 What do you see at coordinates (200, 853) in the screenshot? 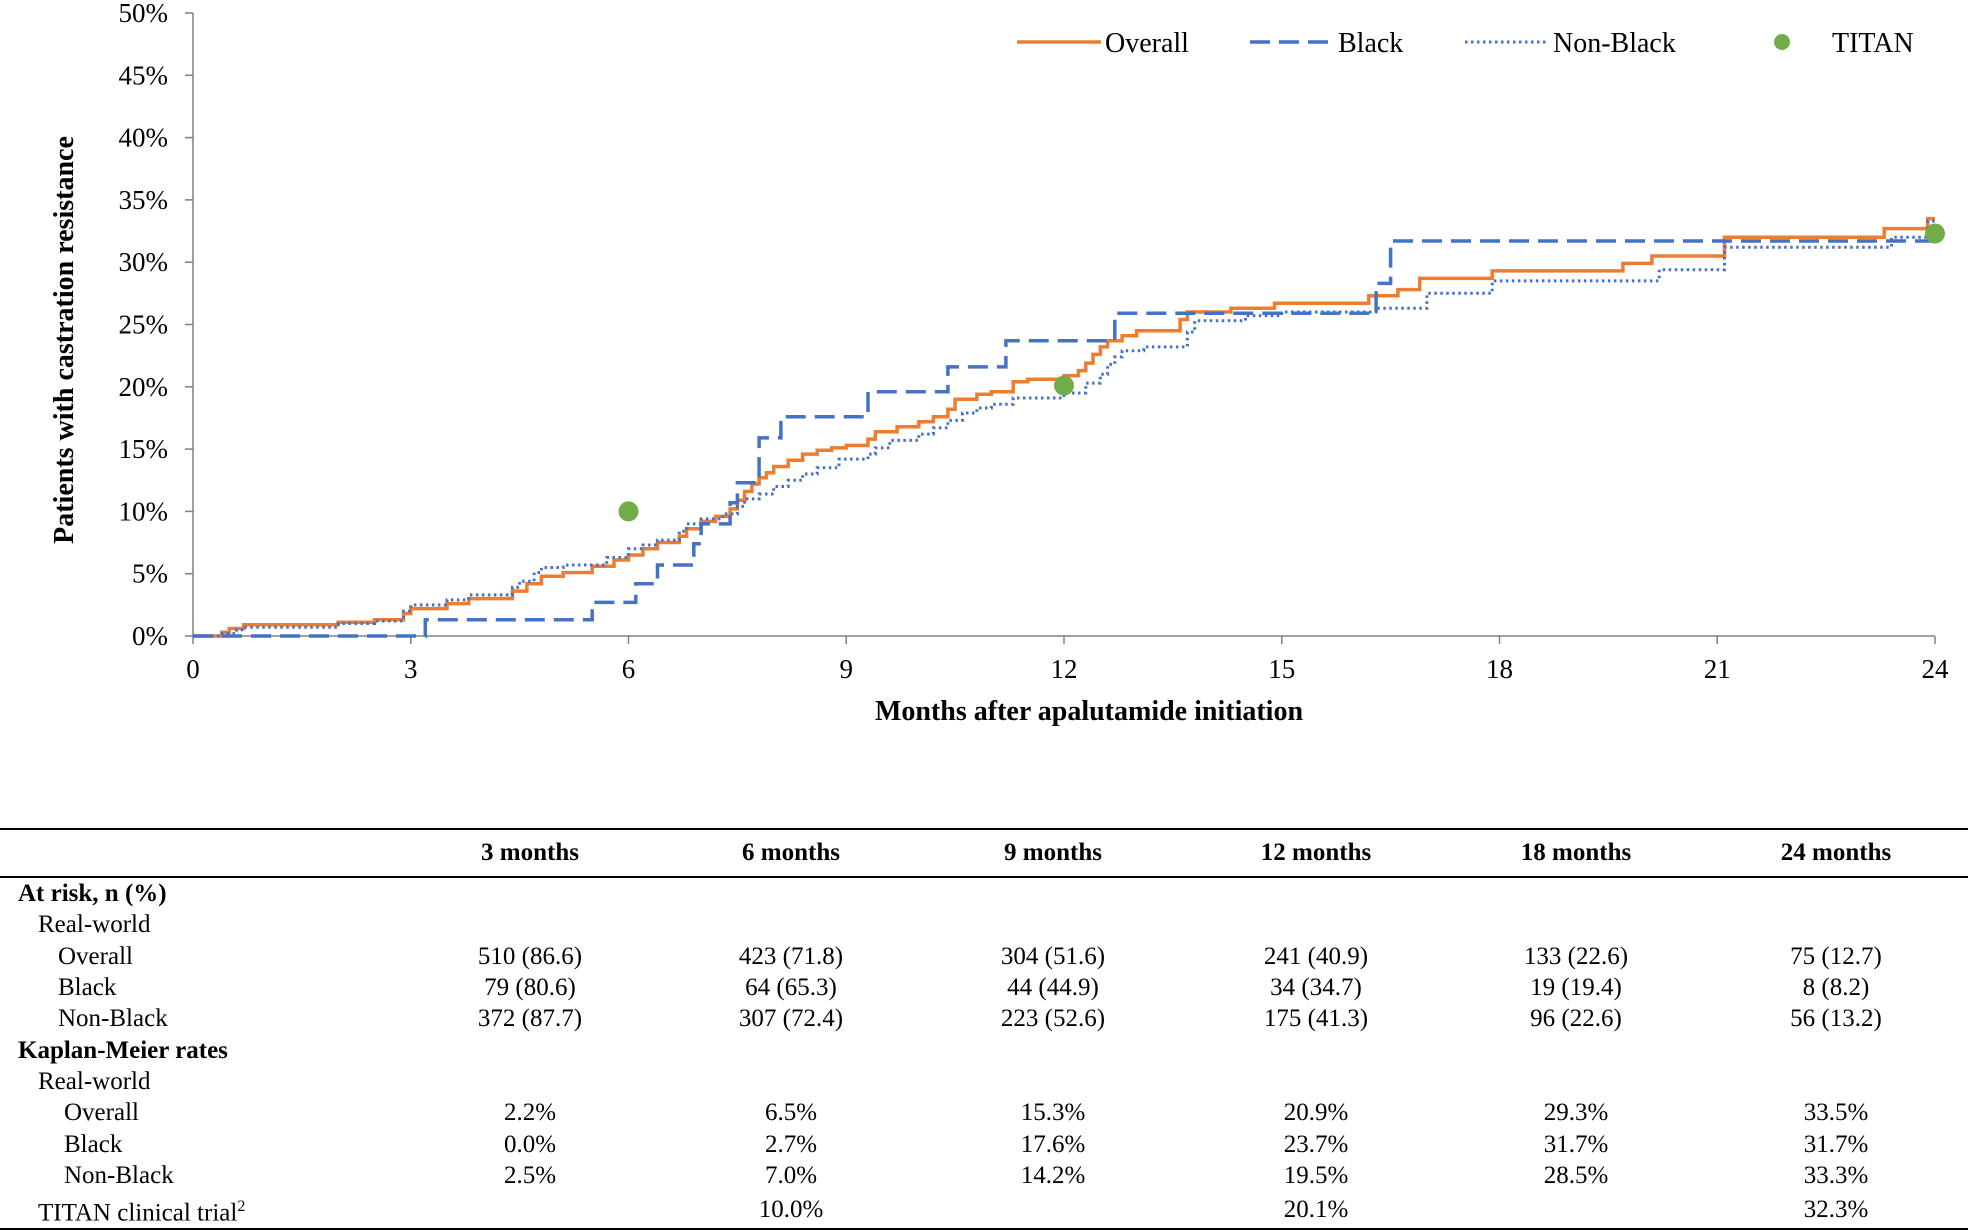
I see `table-header-blank` at bounding box center [200, 853].